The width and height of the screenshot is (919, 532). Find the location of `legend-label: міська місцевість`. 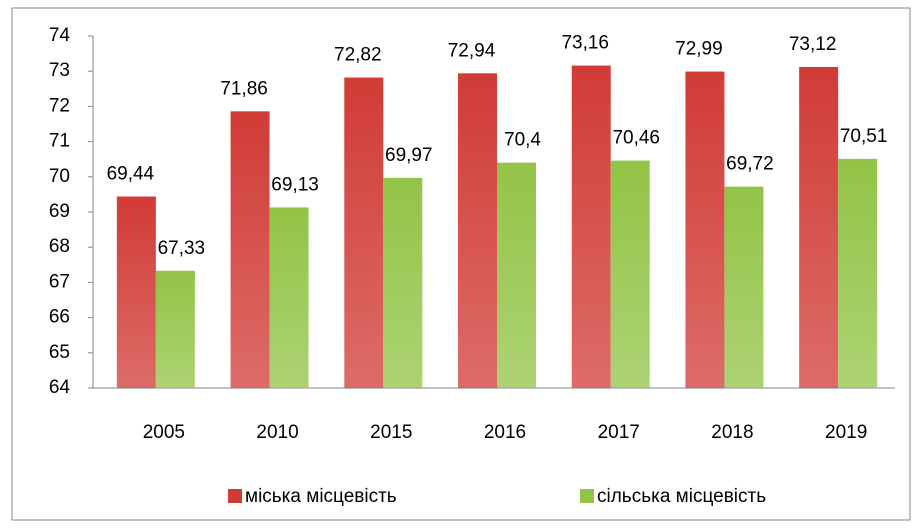

legend-label: міська місцевість is located at coordinates (321, 496).